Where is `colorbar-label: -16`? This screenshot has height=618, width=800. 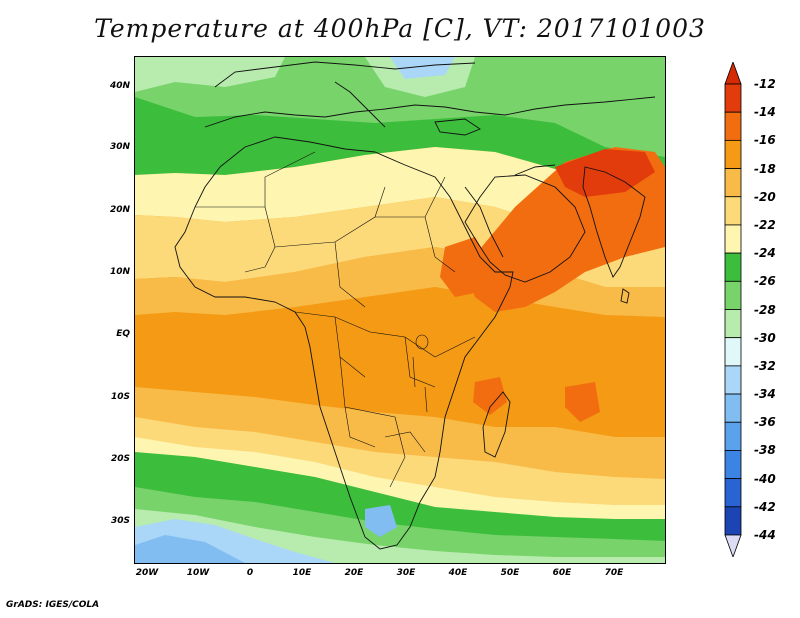
colorbar-label: -16 is located at coordinates (765, 140).